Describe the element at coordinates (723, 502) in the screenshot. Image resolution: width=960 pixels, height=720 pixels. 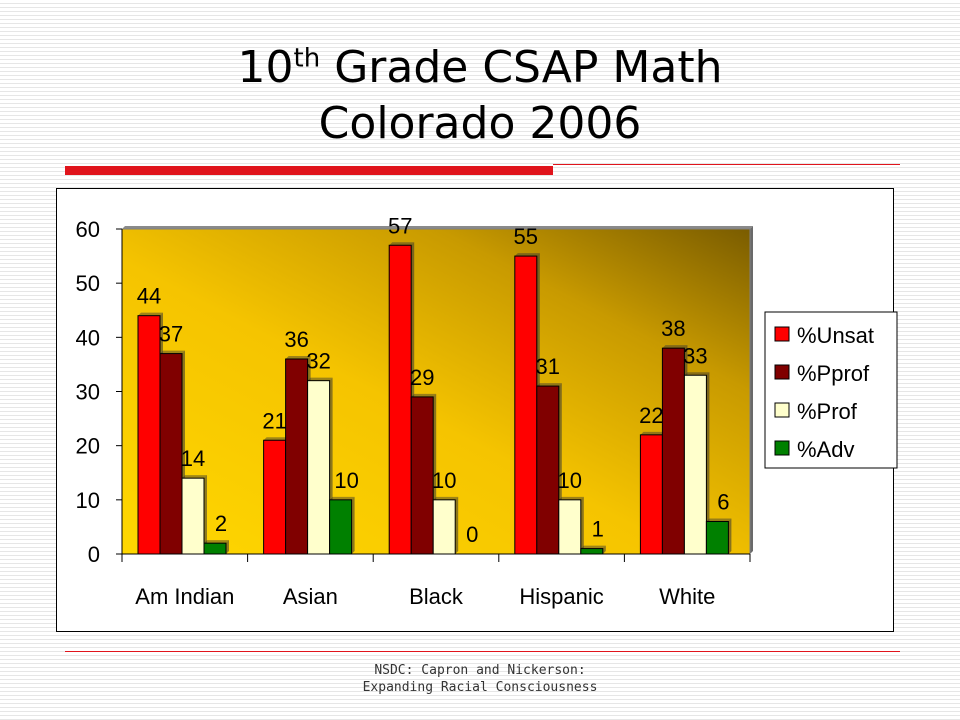
I see `data-label: 6` at that location.